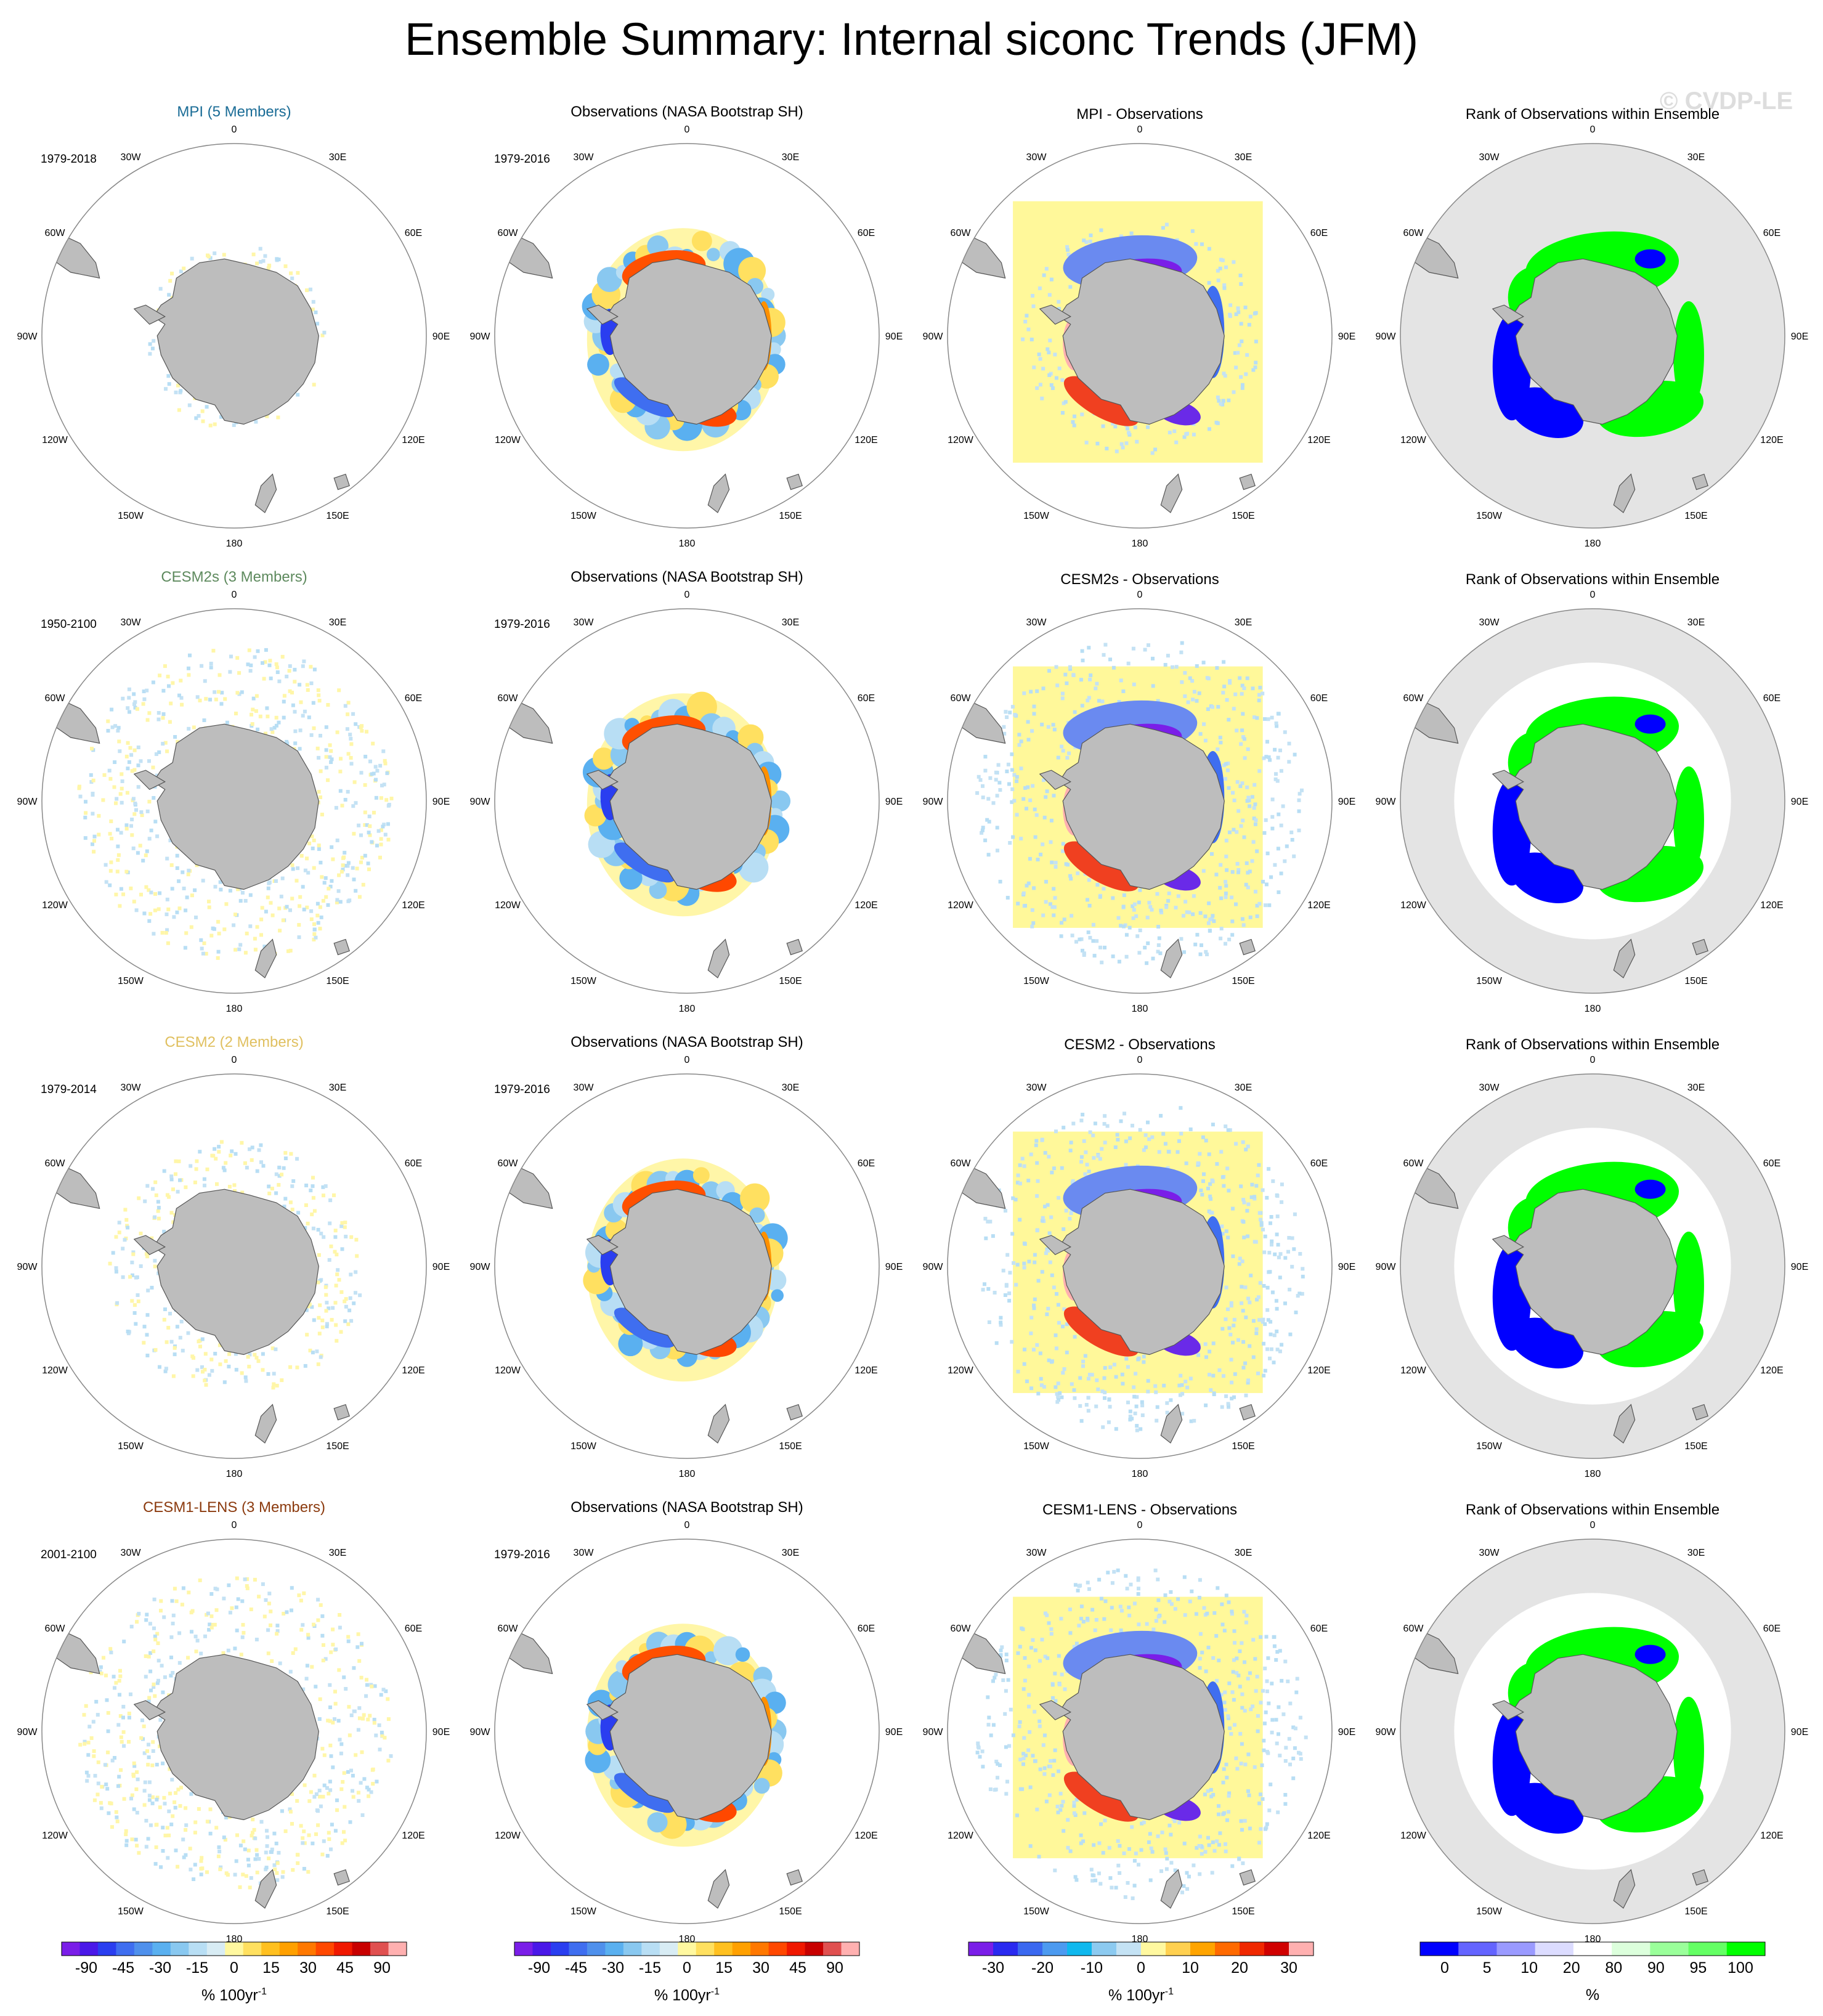 This screenshot has width=1823, height=2016. Describe the element at coordinates (123, 1968) in the screenshot. I see `colorbar-tick-label: -45` at that location.